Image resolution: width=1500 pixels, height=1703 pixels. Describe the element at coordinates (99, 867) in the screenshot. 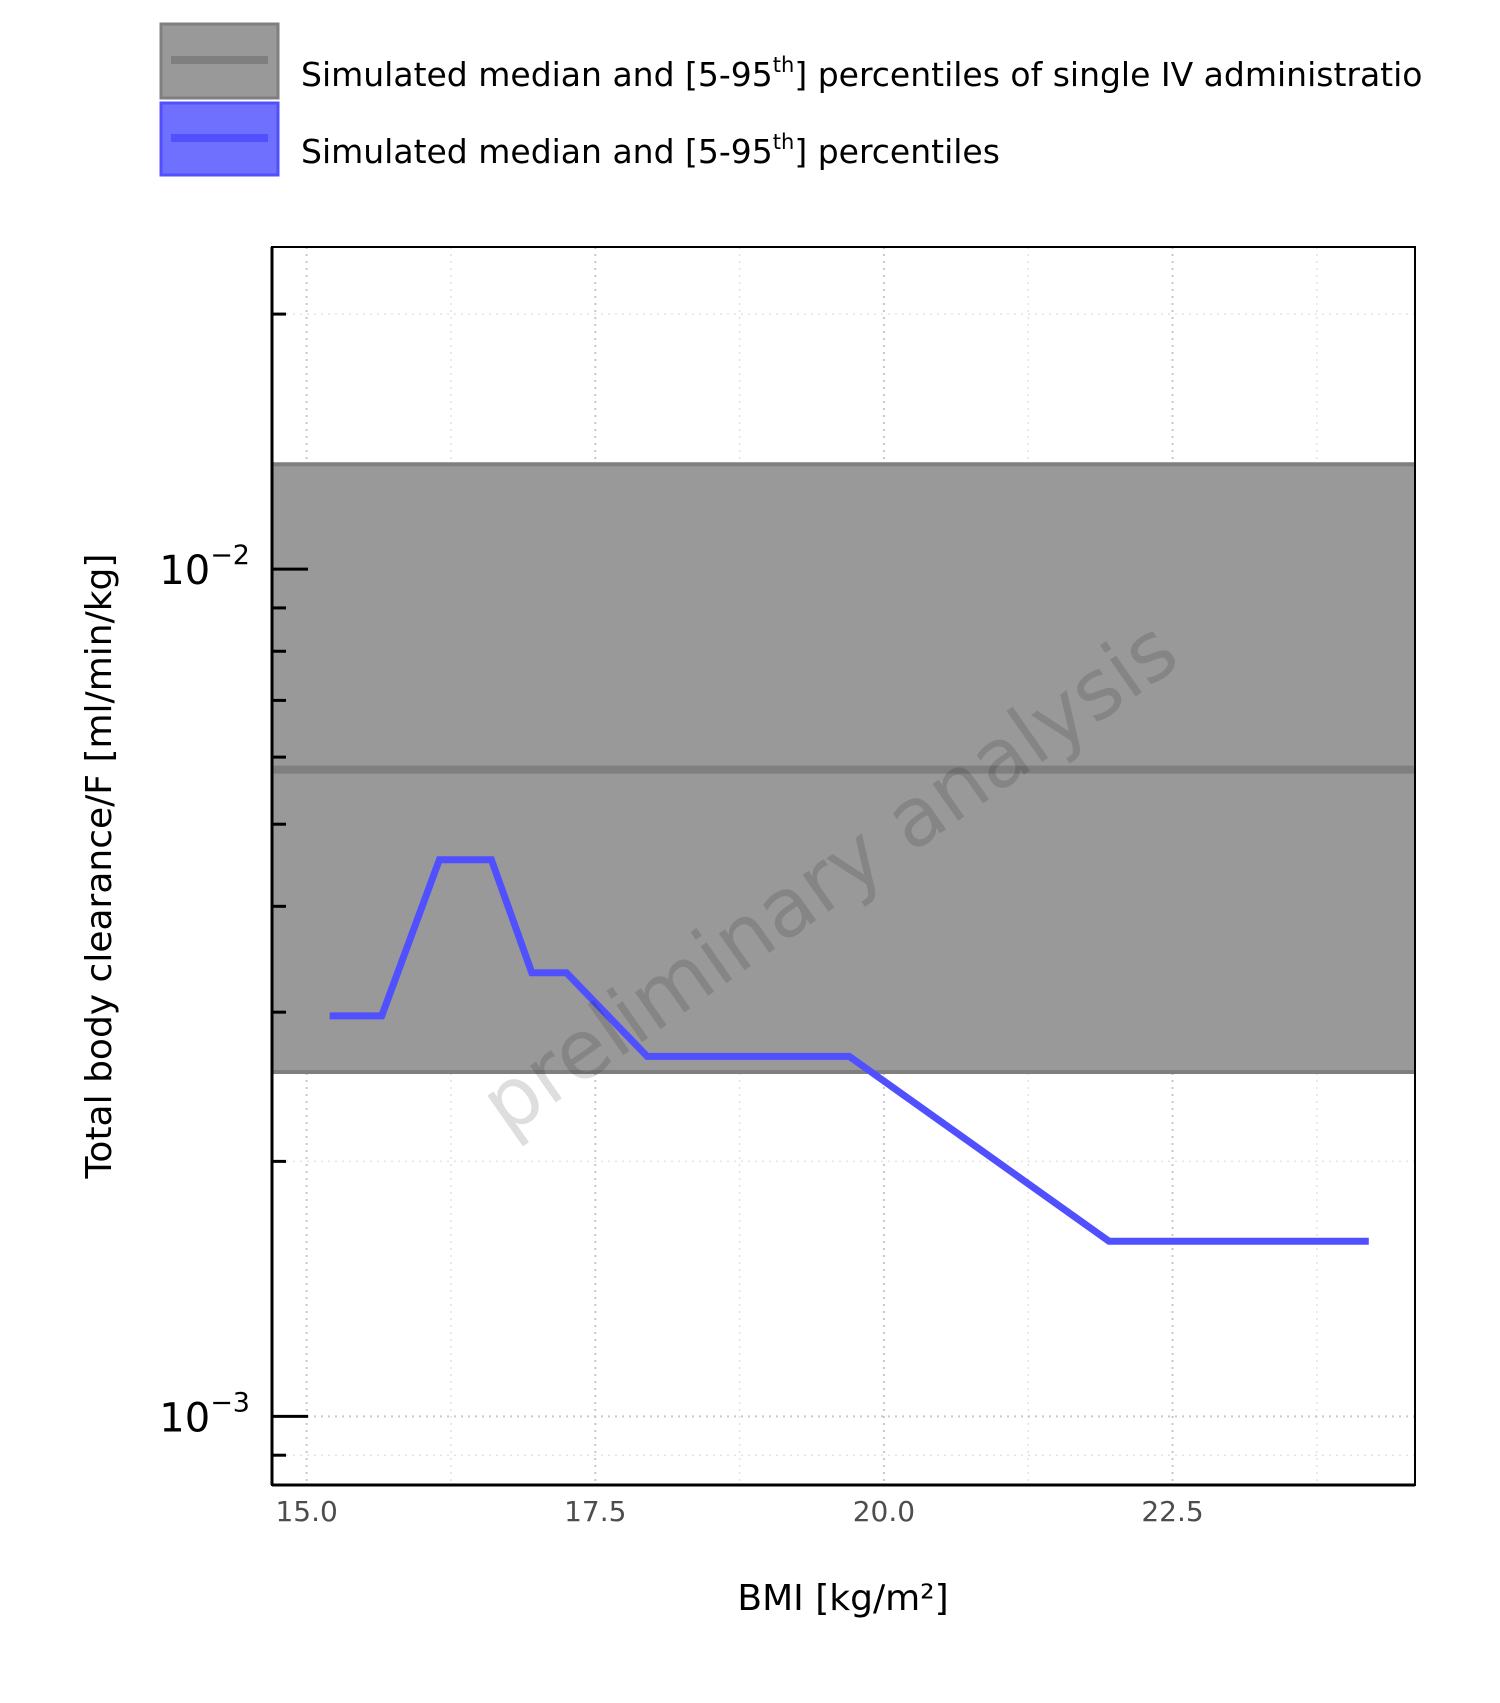

I see `y-axis-title: Total body clearance/F [ml/min/kg]` at that location.